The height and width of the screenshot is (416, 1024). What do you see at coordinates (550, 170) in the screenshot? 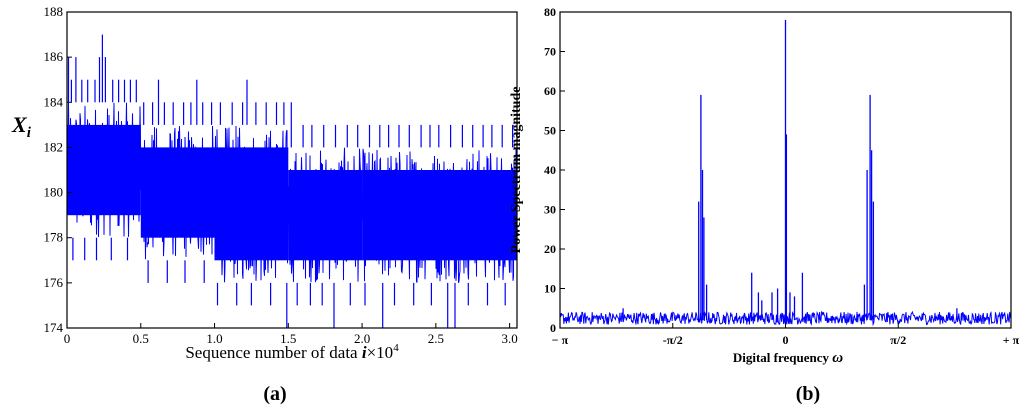
I see `y-tick-label-b-4: 40` at bounding box center [550, 170].